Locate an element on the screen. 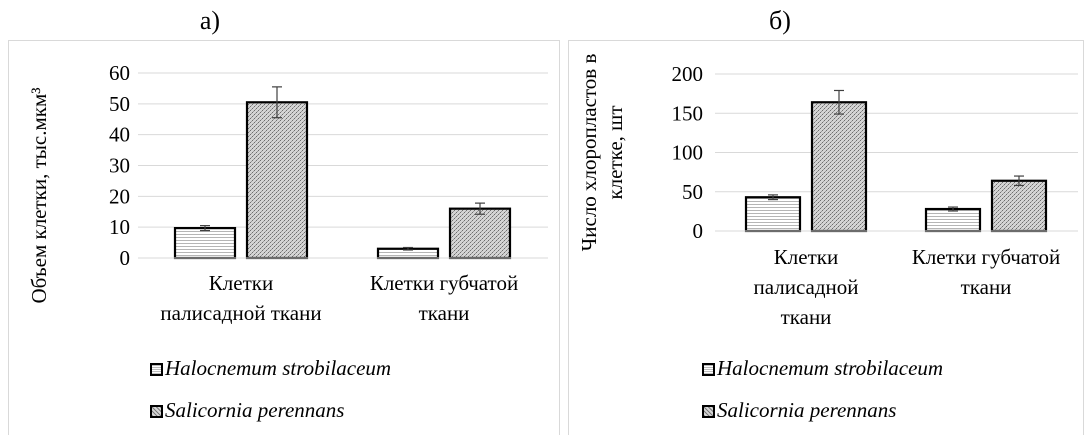  panel-b-title: б) is located at coordinates (780, 20).